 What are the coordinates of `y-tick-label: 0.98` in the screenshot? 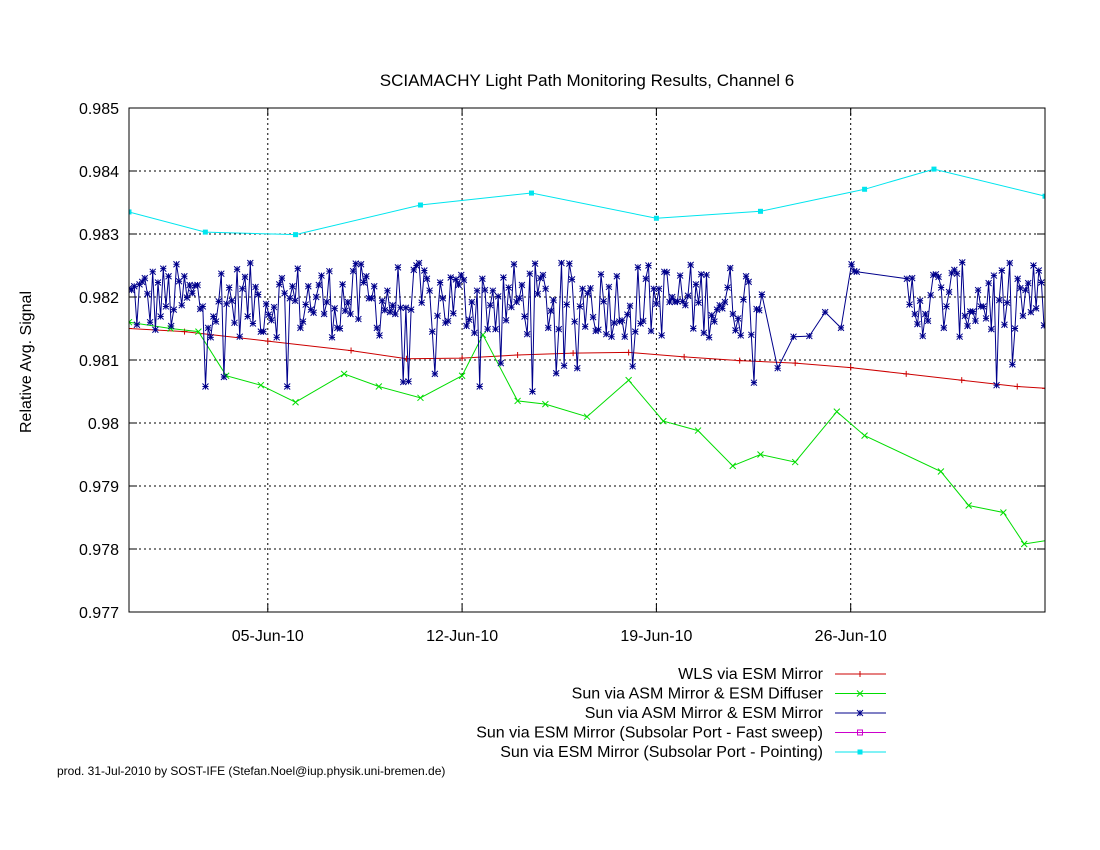 It's located at (103, 424).